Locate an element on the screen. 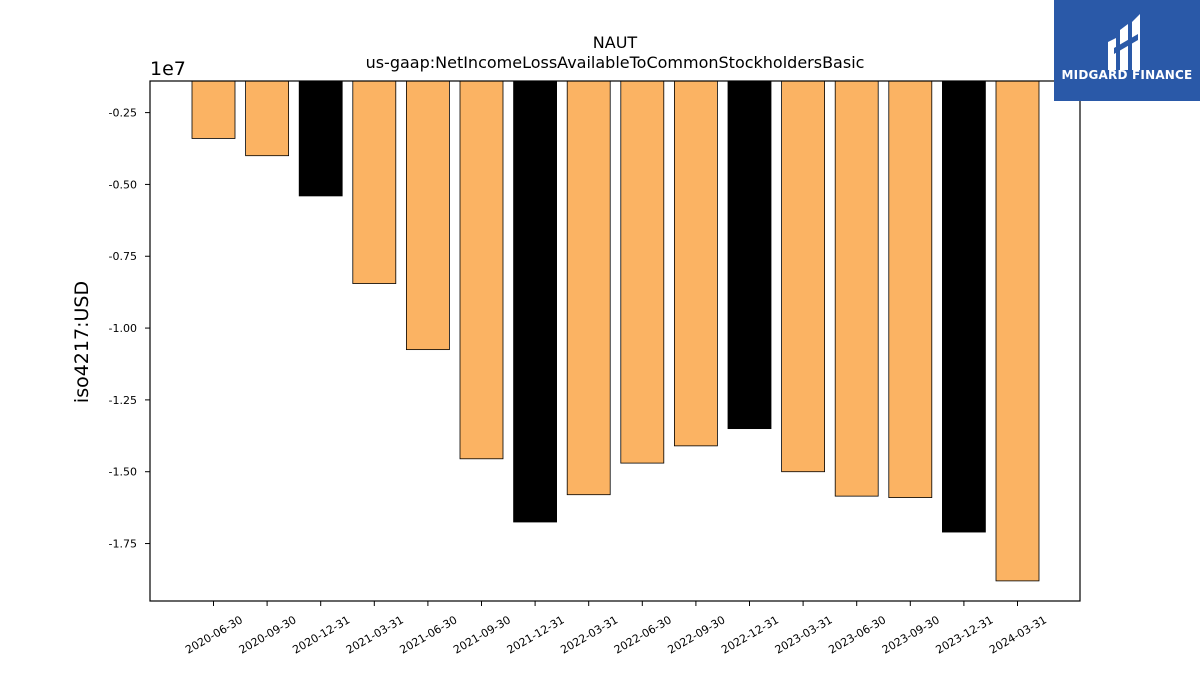 This screenshot has width=1200, height=675. y-tick-label: -0.25 is located at coordinates (123, 113).